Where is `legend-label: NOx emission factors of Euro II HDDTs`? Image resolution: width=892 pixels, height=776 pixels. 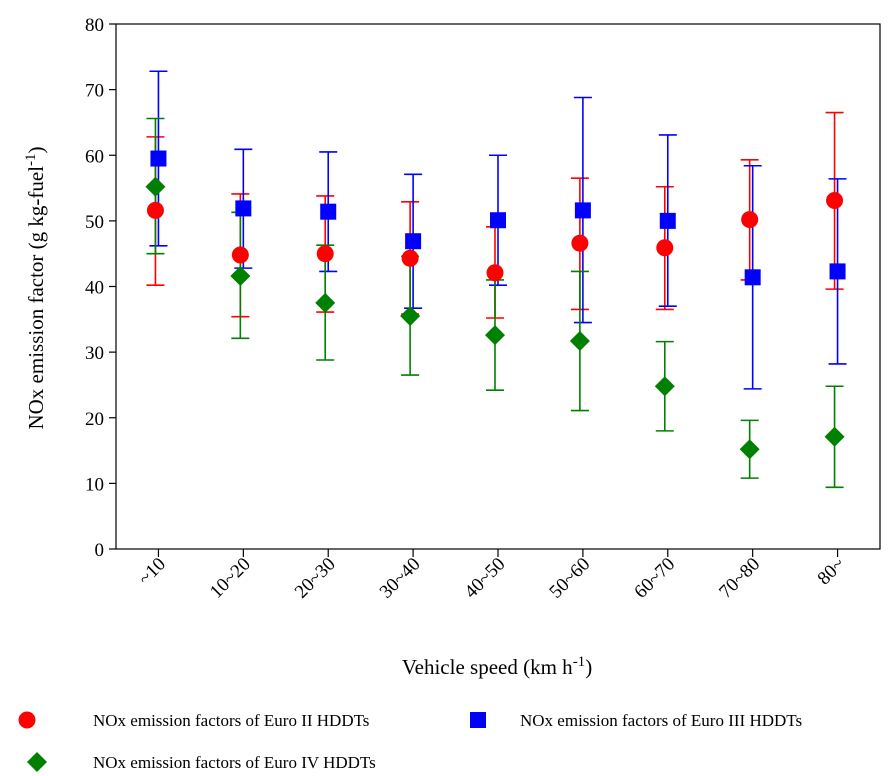
legend-label: NOx emission factors of Euro II HDDTs is located at coordinates (231, 720).